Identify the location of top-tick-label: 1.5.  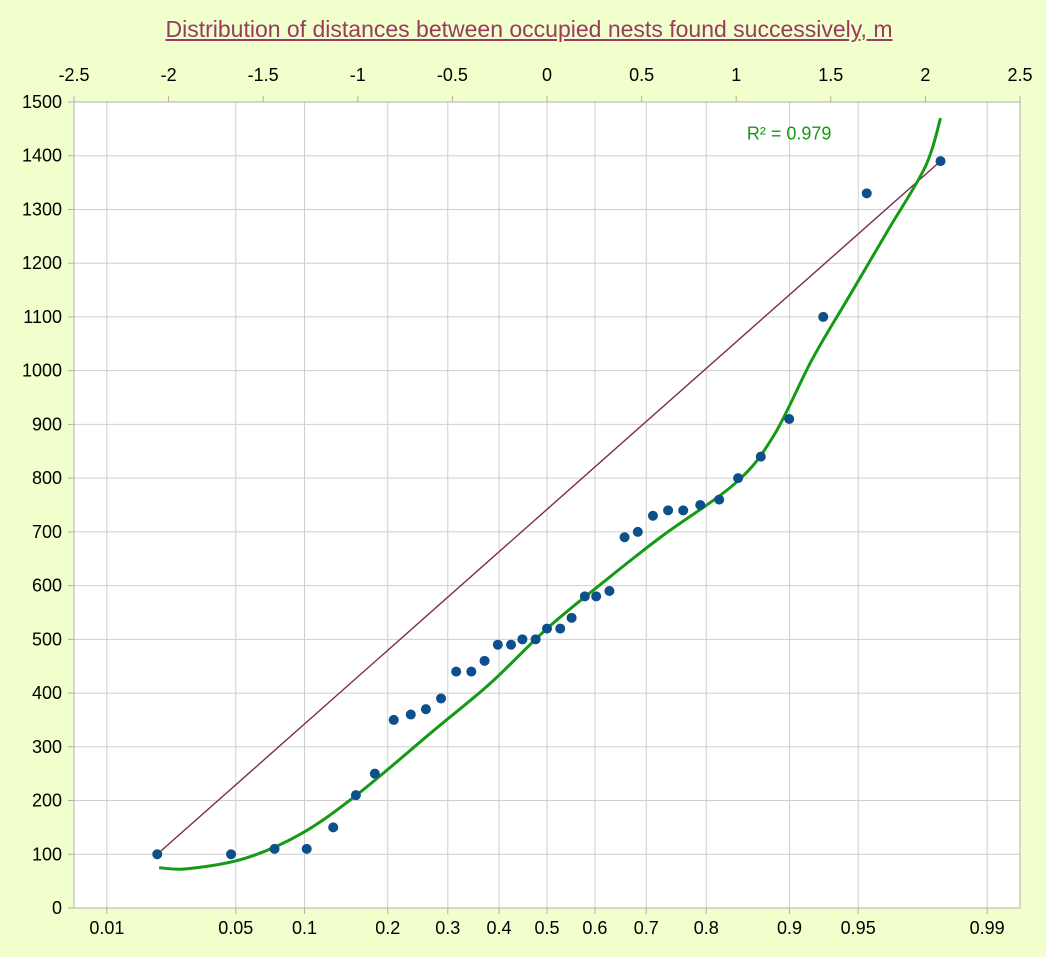
(830, 75).